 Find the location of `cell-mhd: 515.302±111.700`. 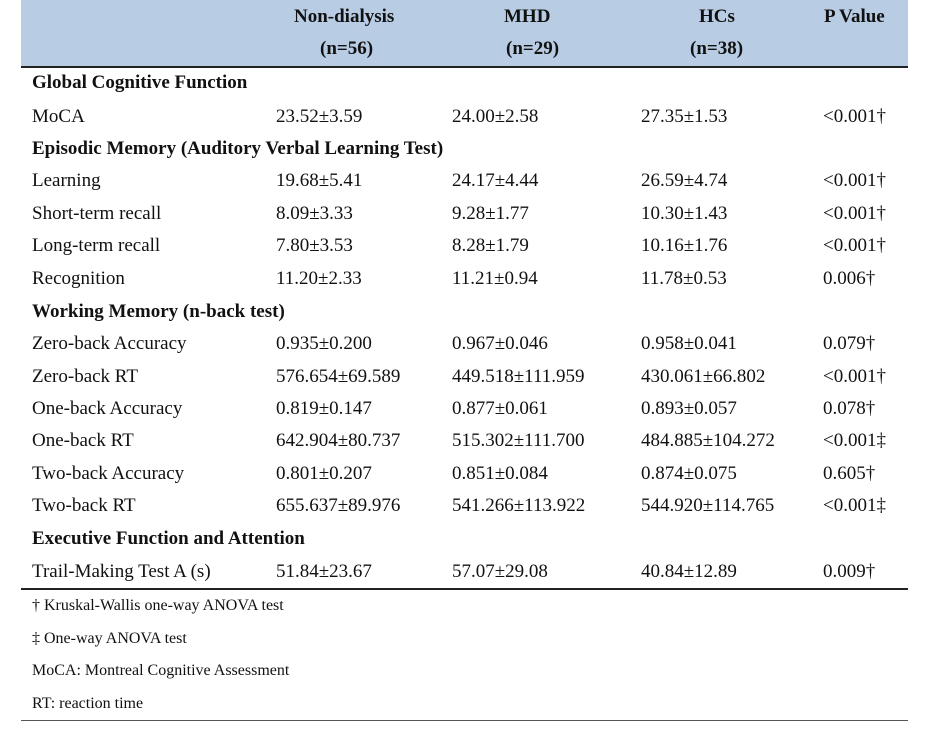

cell-mhd: 515.302±111.700 is located at coordinates (518, 440).